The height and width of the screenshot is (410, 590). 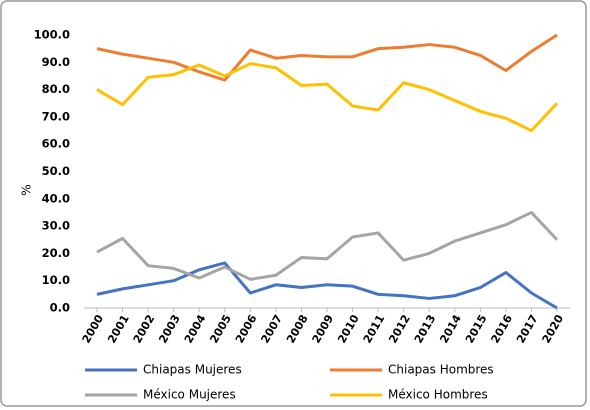 What do you see at coordinates (56, 280) in the screenshot?
I see `y-tick-label: 10.0` at bounding box center [56, 280].